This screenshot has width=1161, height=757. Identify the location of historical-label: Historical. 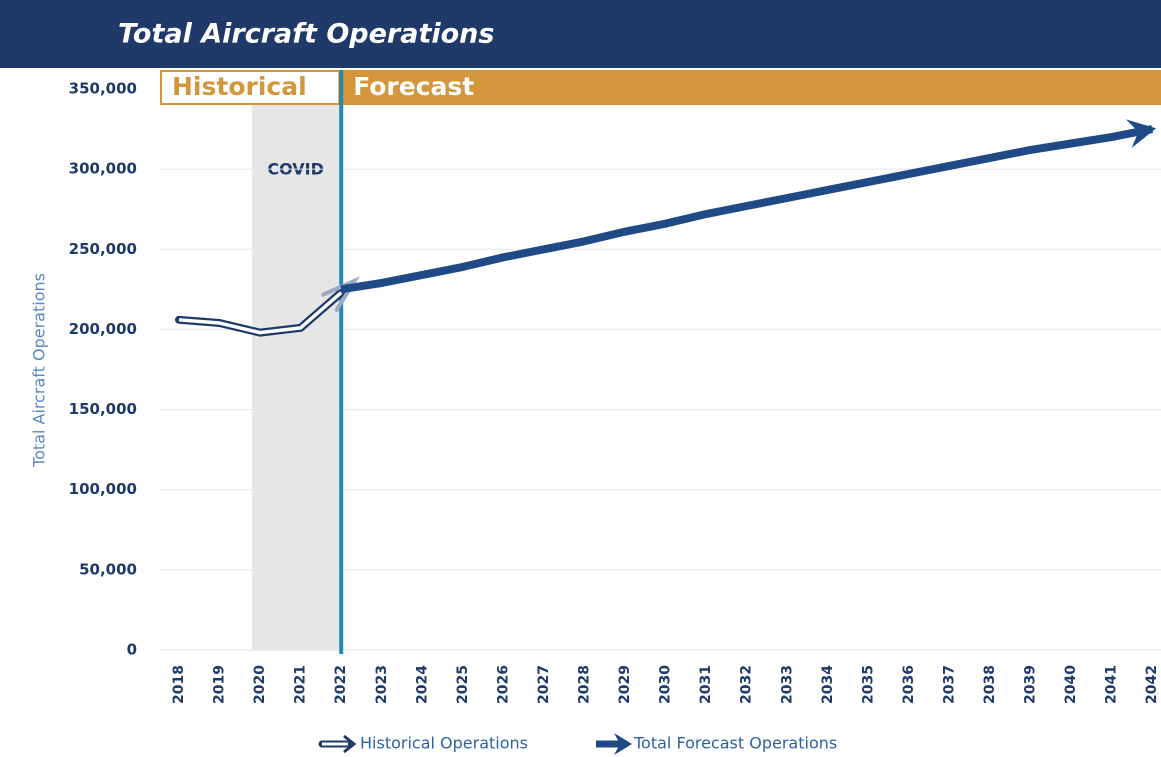
(239, 86).